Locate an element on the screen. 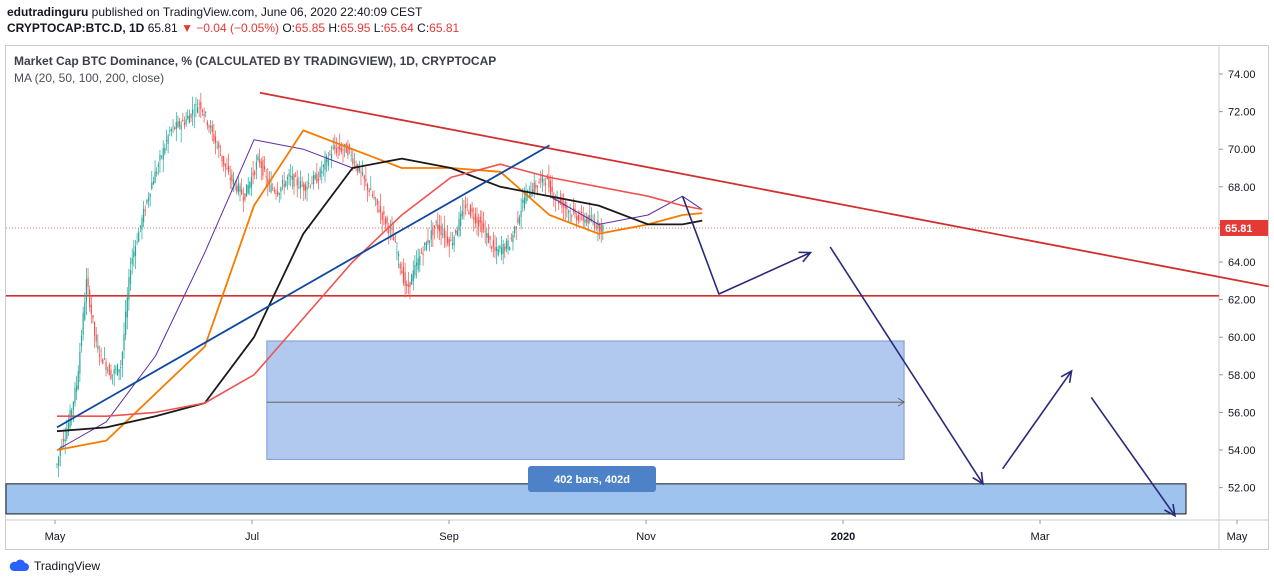  symbol-label: CRYPTOCAP:BTC.D, 1D is located at coordinates (76, 28).